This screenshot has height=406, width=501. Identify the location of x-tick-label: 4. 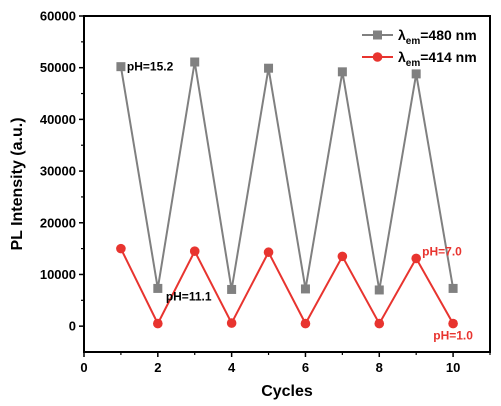
(232, 367).